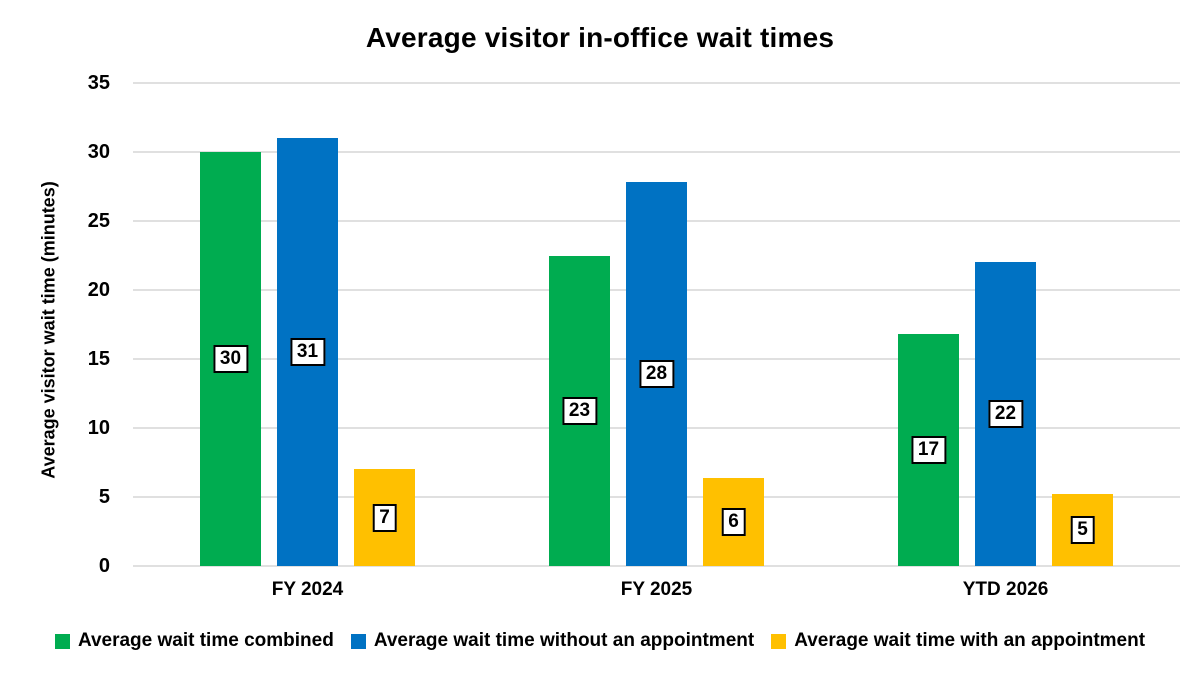  Describe the element at coordinates (928, 450) in the screenshot. I see `bar-value-label: 17` at that location.